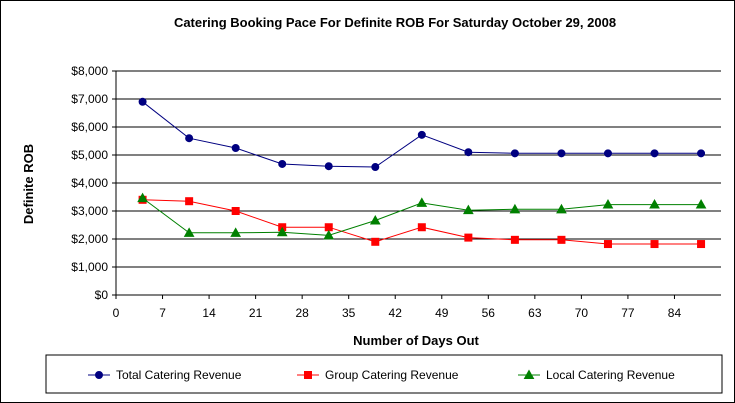  Describe the element at coordinates (162, 313) in the screenshot. I see `x-tick-label-1: 7` at that location.